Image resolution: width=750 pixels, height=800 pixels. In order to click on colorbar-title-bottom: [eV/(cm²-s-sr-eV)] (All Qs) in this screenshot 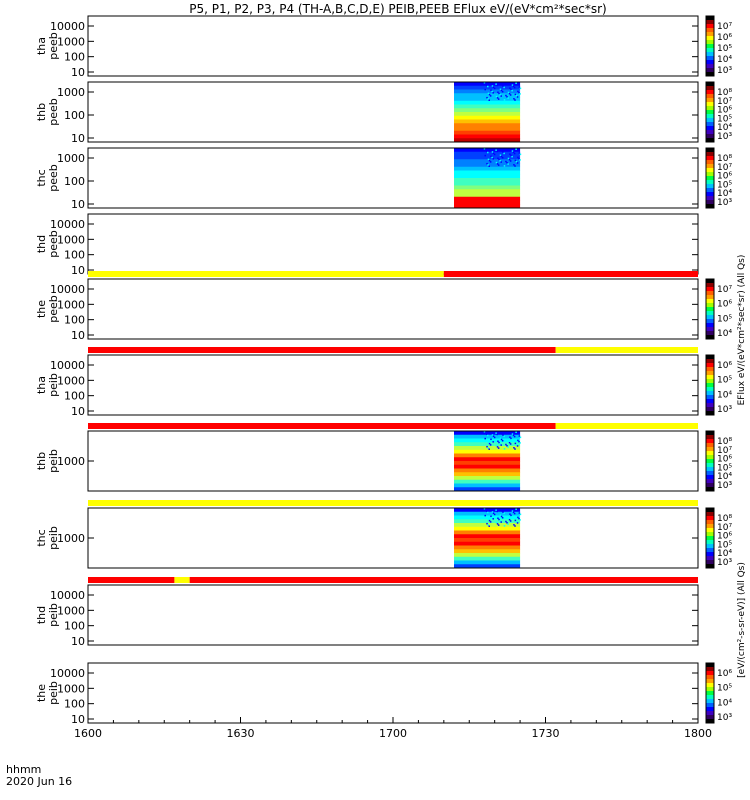, I will do `click(742, 620)`.